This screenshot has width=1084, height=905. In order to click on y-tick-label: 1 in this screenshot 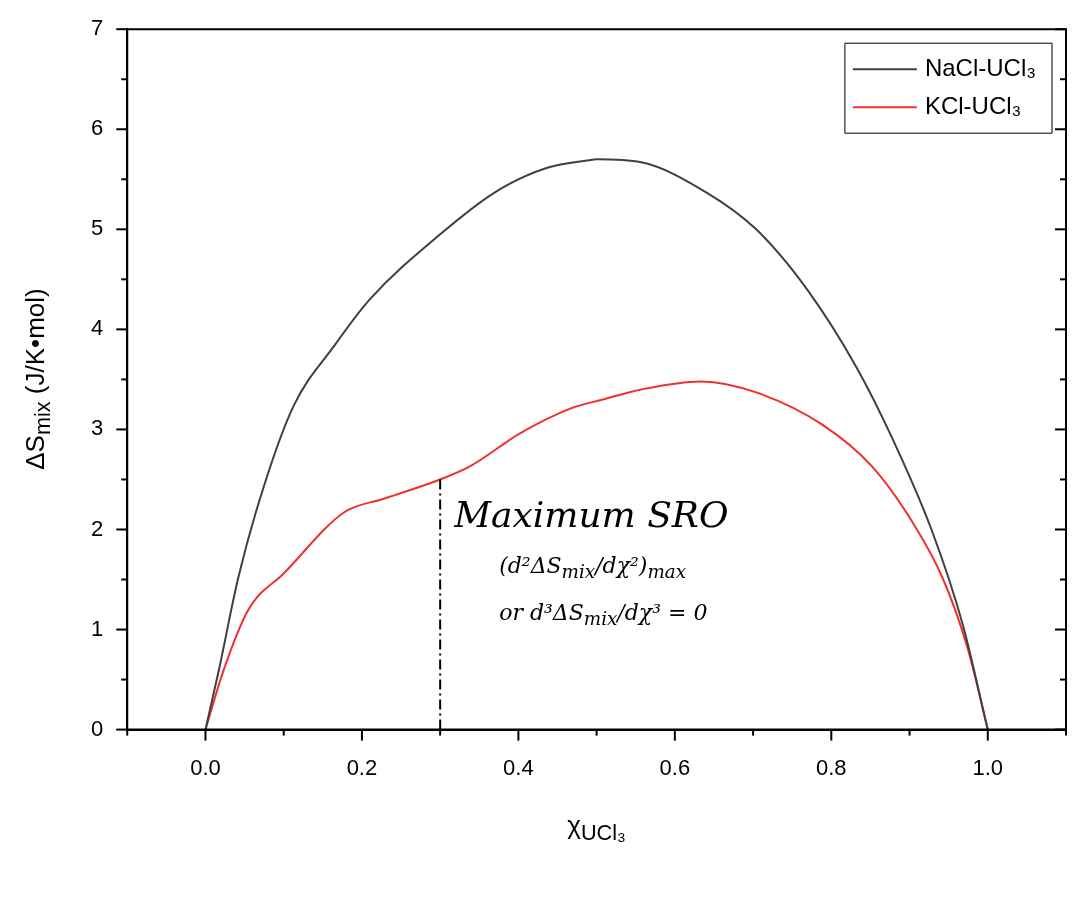, I will do `click(97, 628)`.